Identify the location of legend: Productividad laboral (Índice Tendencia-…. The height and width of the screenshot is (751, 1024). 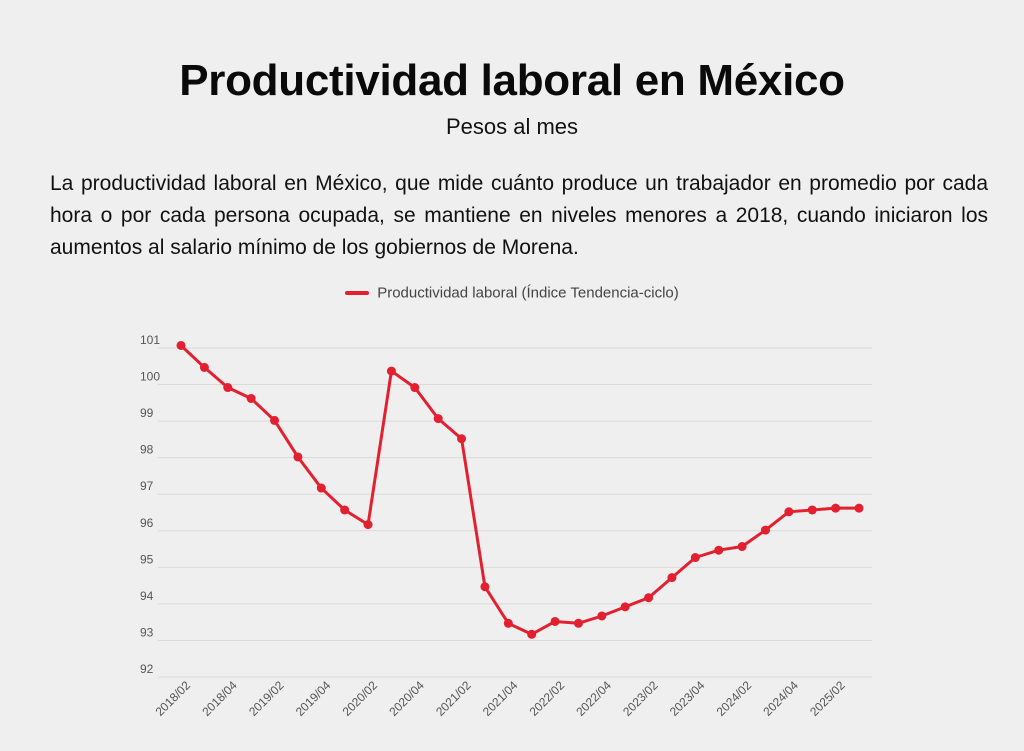
(512, 293).